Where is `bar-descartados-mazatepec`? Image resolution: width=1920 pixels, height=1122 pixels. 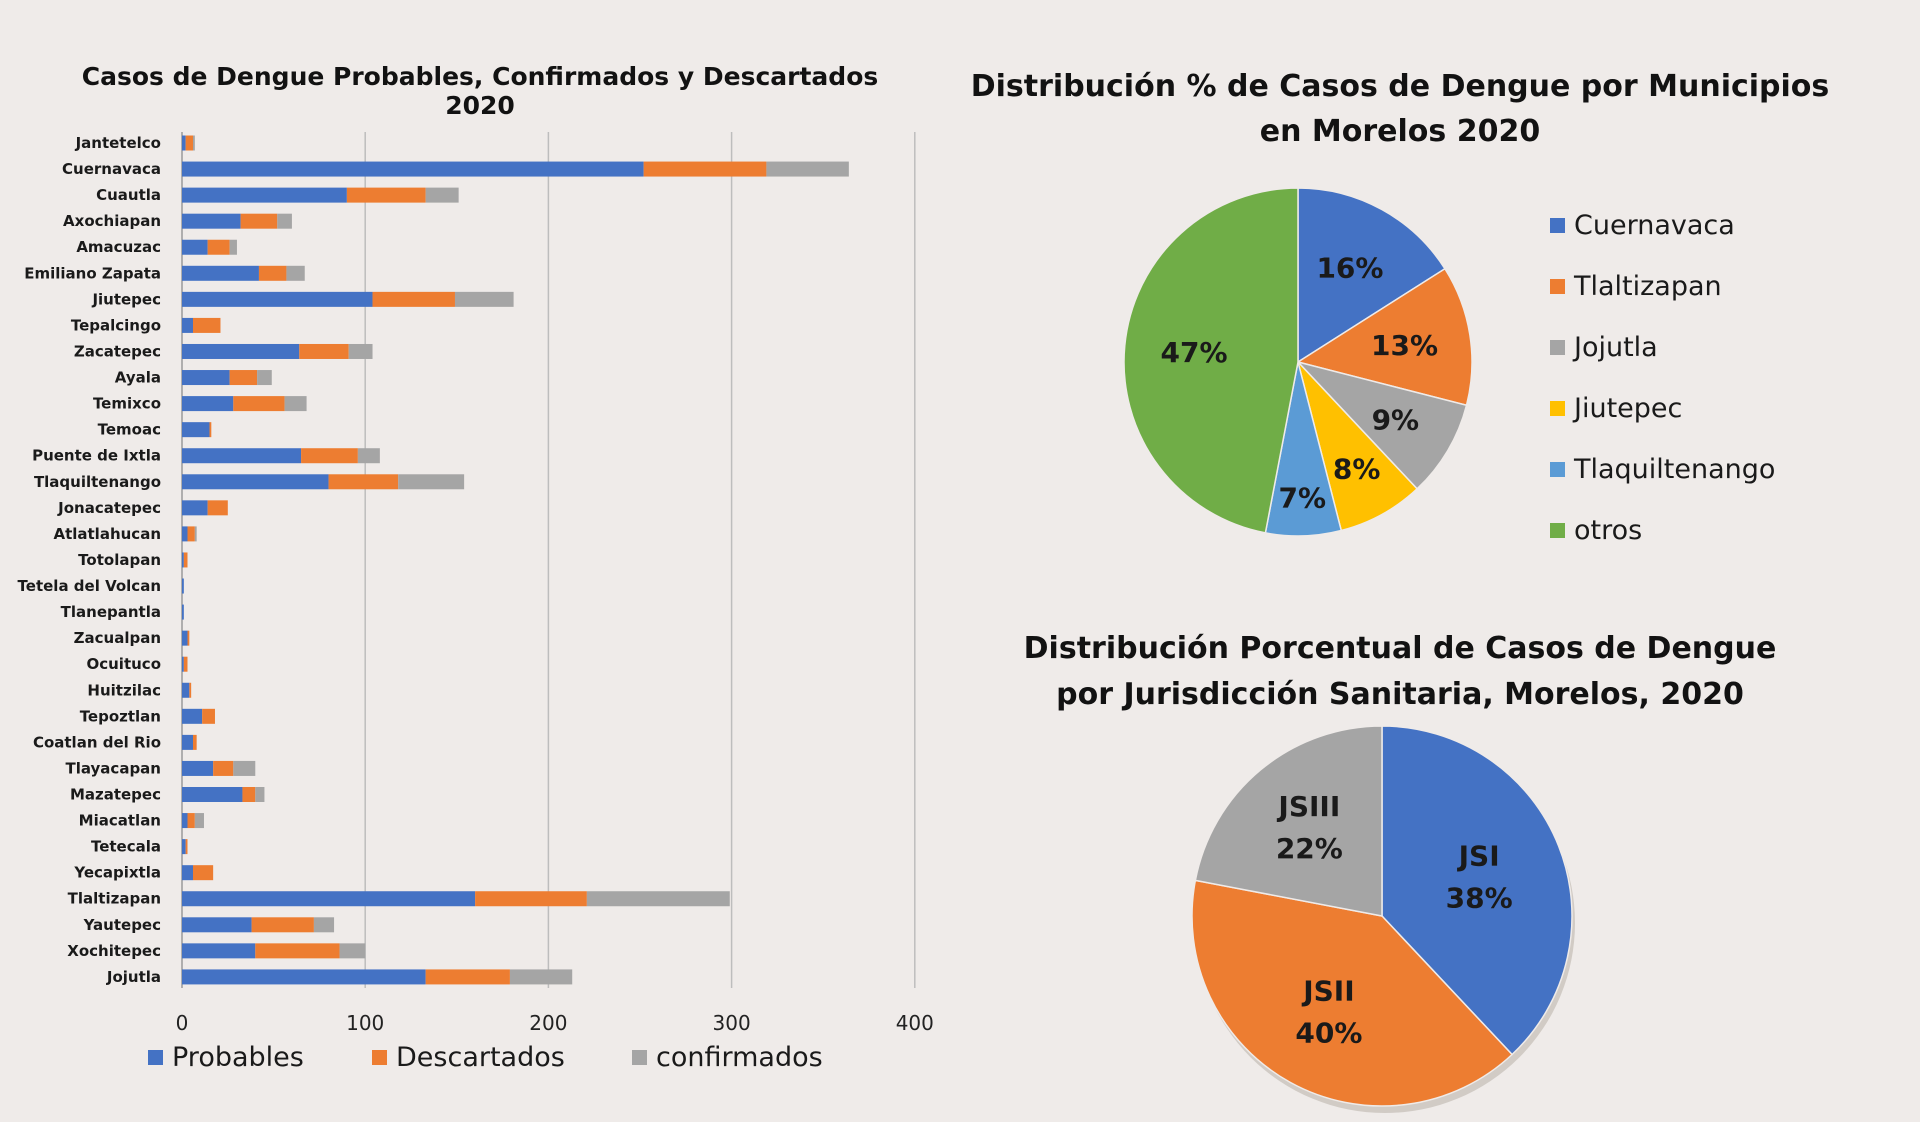 bar-descartados-mazatepec is located at coordinates (249, 794).